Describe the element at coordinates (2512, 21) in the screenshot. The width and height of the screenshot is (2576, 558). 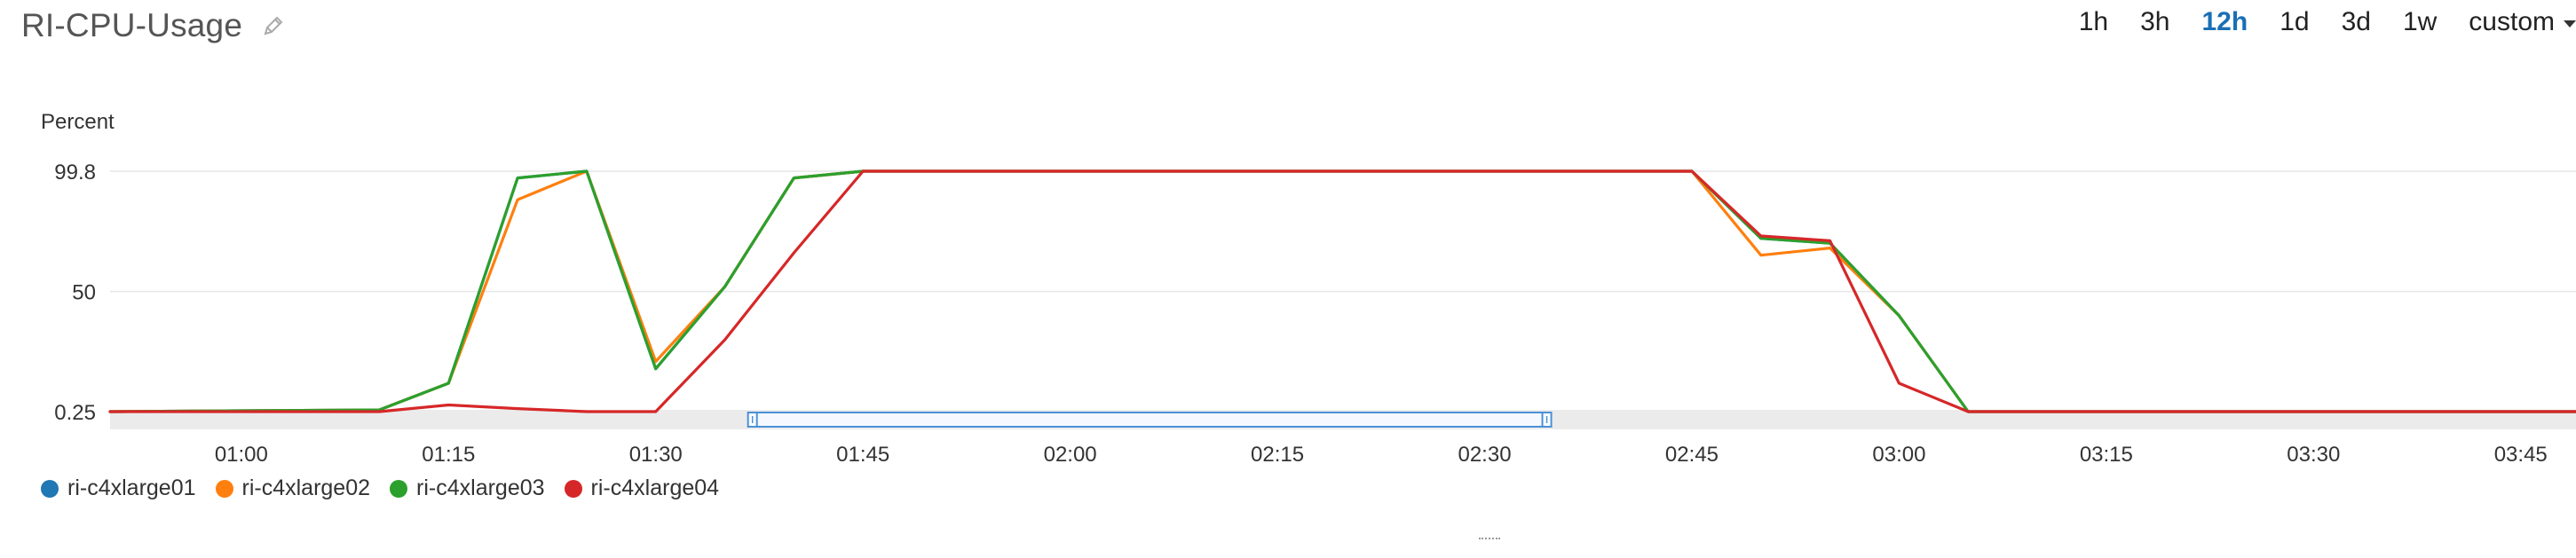
I see `range-custom-label: custom` at that location.